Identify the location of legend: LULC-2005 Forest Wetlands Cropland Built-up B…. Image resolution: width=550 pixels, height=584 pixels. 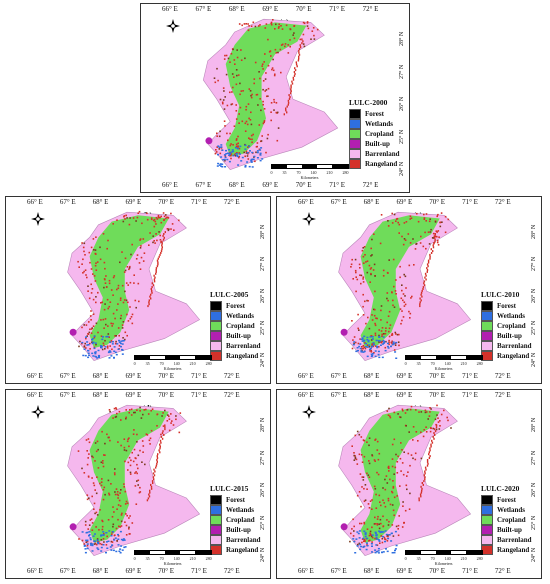
(235, 325).